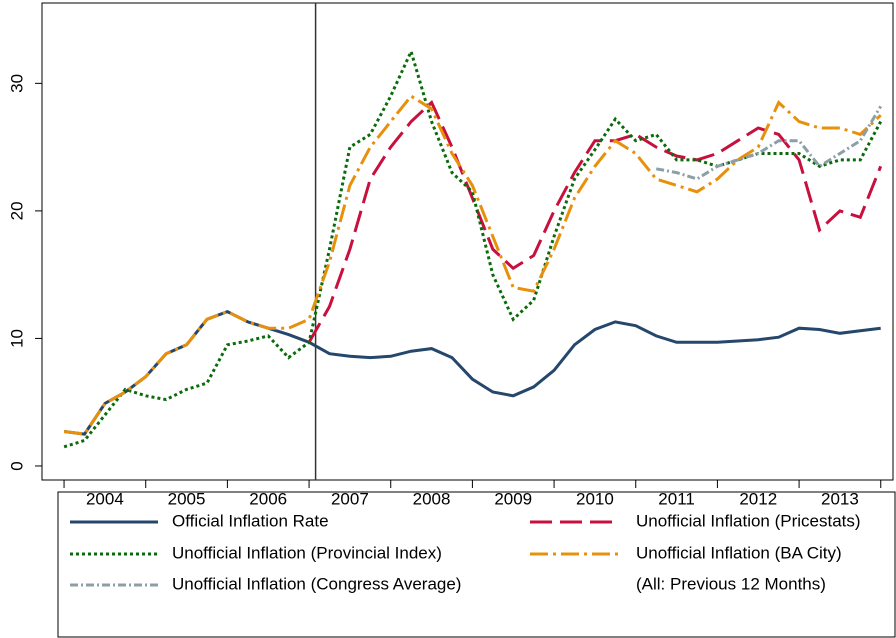 Image resolution: width=896 pixels, height=638 pixels. What do you see at coordinates (316, 583) in the screenshot?
I see `legend-label: Unofficial Inflation (Congress Average)` at bounding box center [316, 583].